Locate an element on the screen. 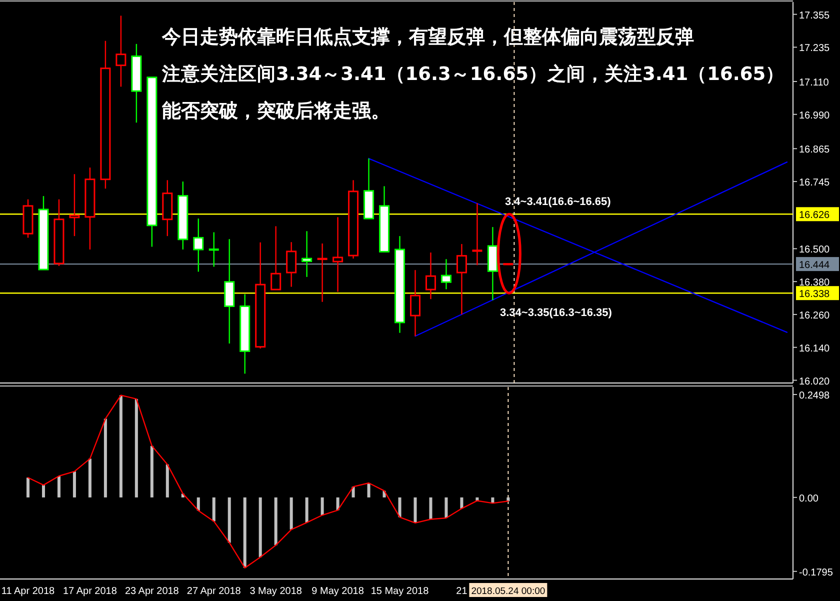  y-tick-label: 16.500 is located at coordinates (814, 250).